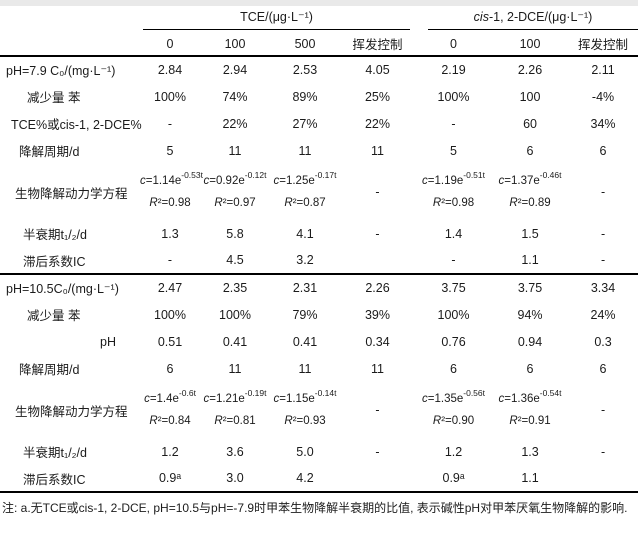  Describe the element at coordinates (255, 393) in the screenshot. I see `equation-exponent: -0.19t` at that location.